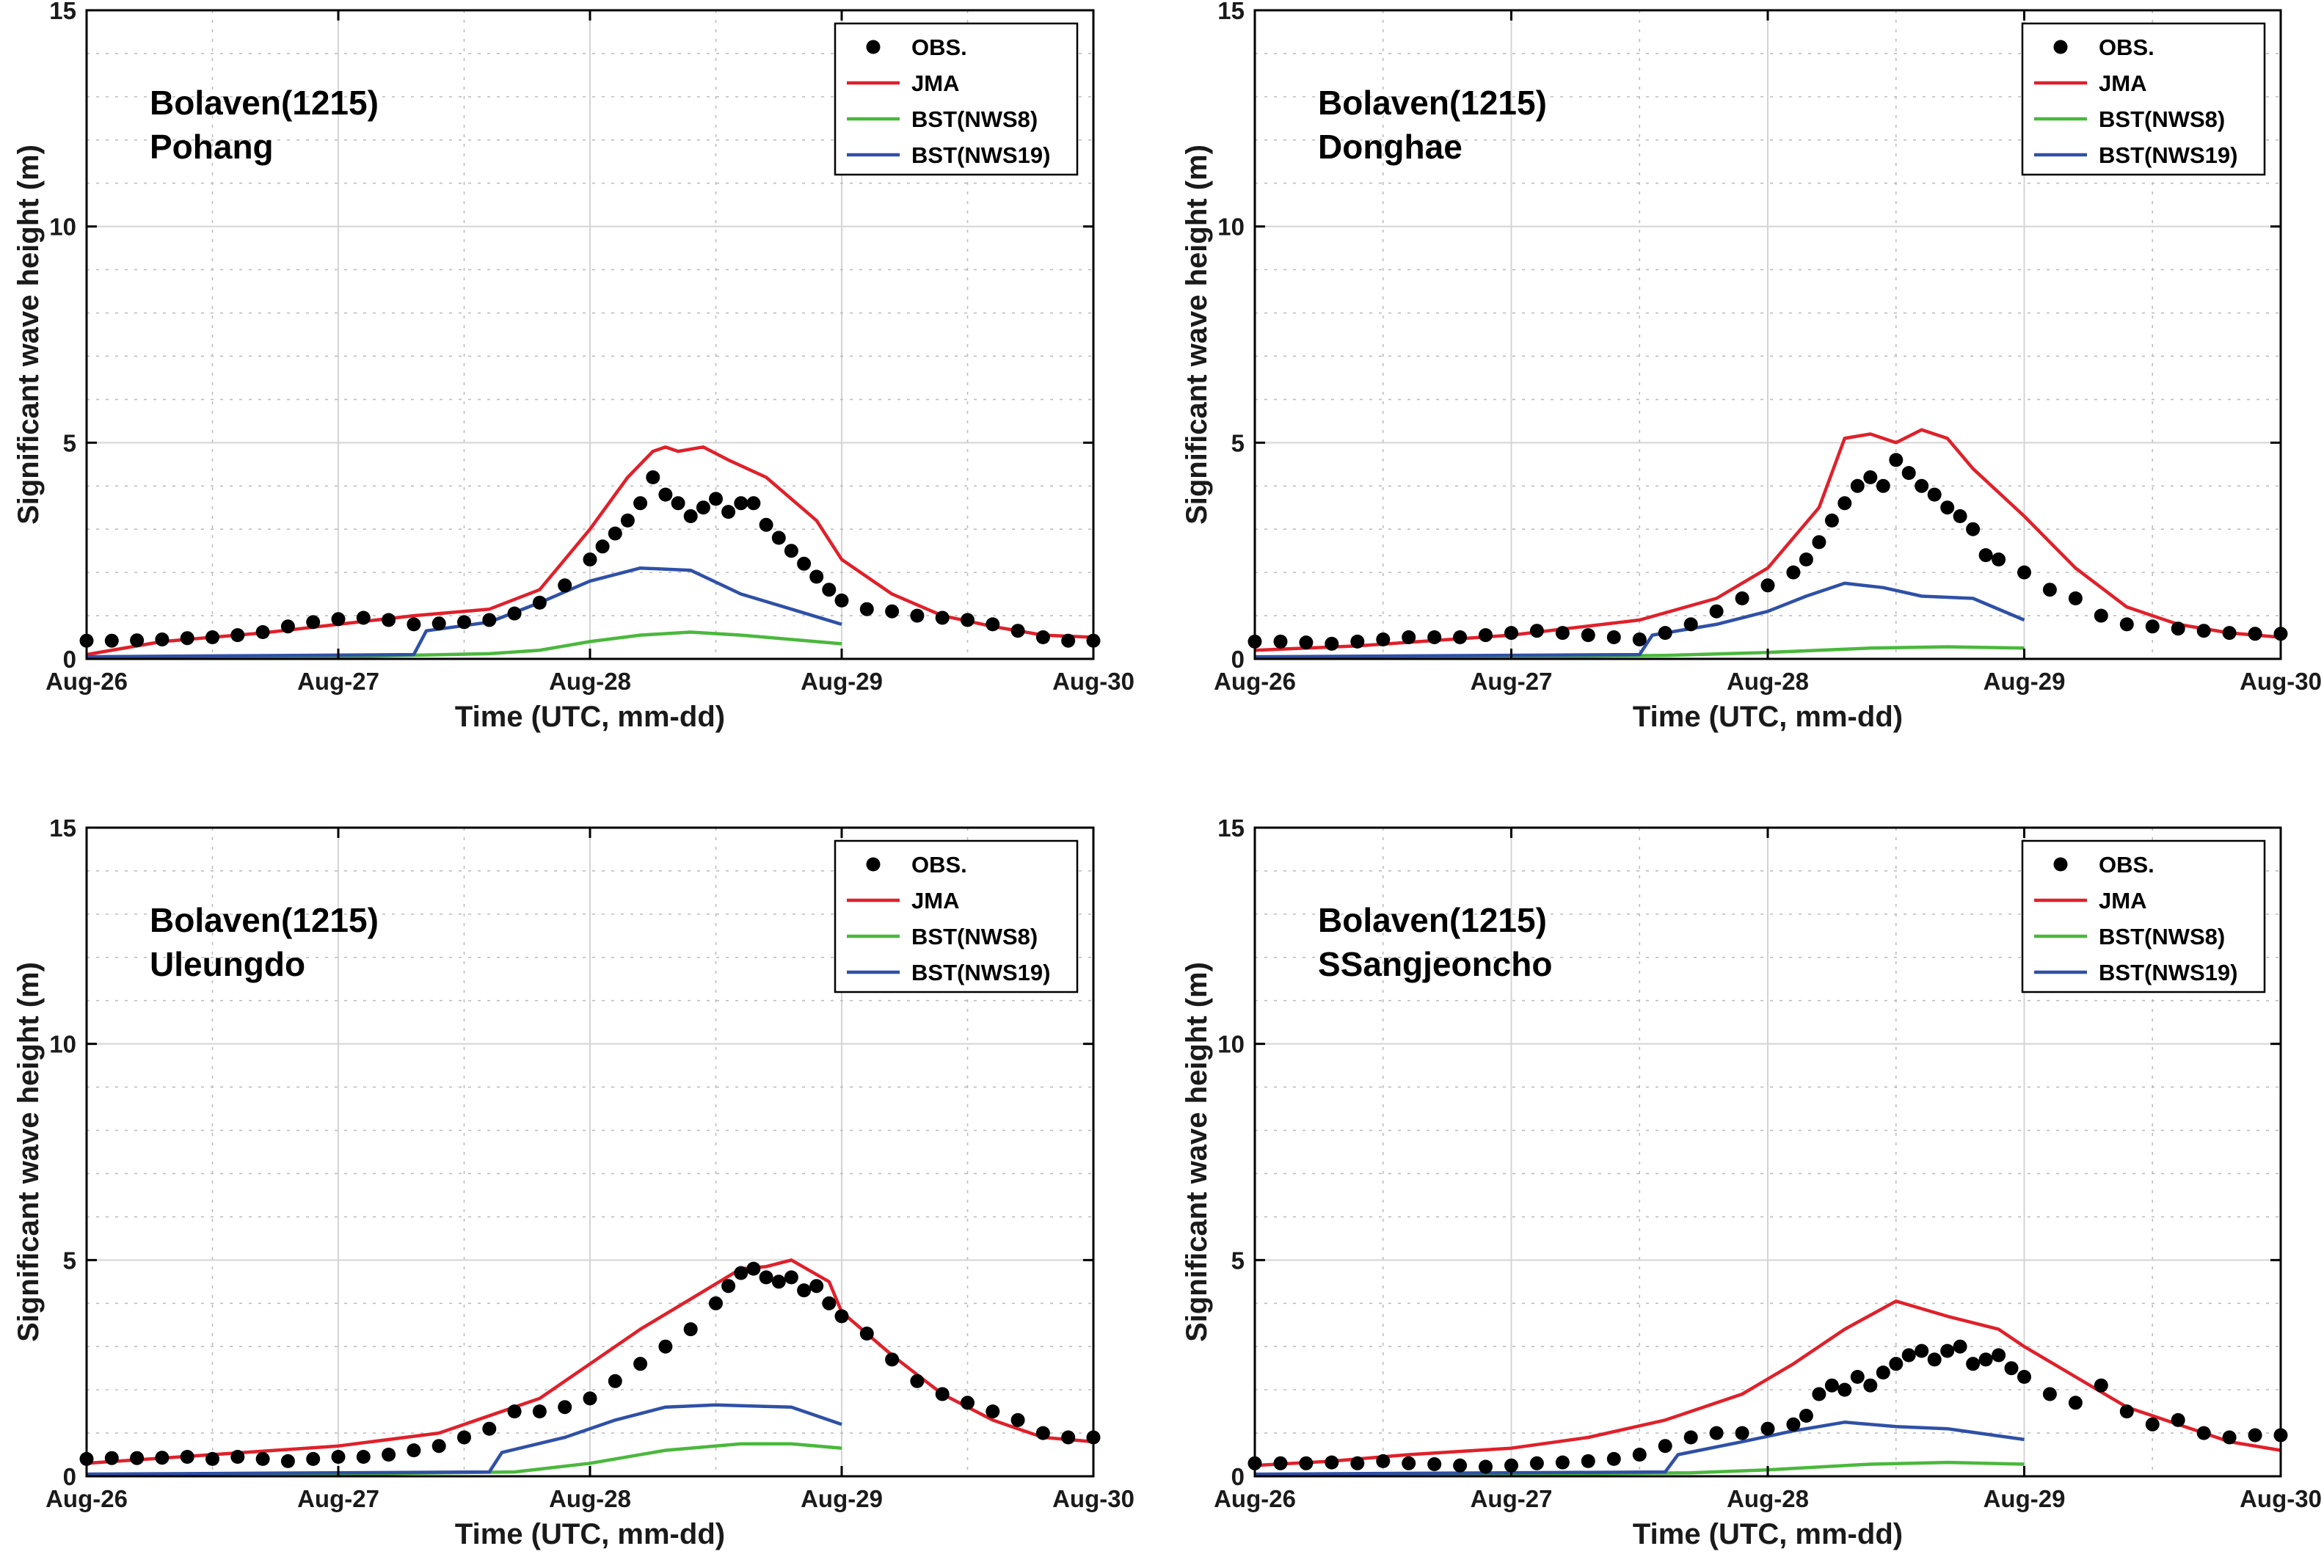 The height and width of the screenshot is (1568, 2324). I want to click on series-obs-markers, so click(1767, 1406).